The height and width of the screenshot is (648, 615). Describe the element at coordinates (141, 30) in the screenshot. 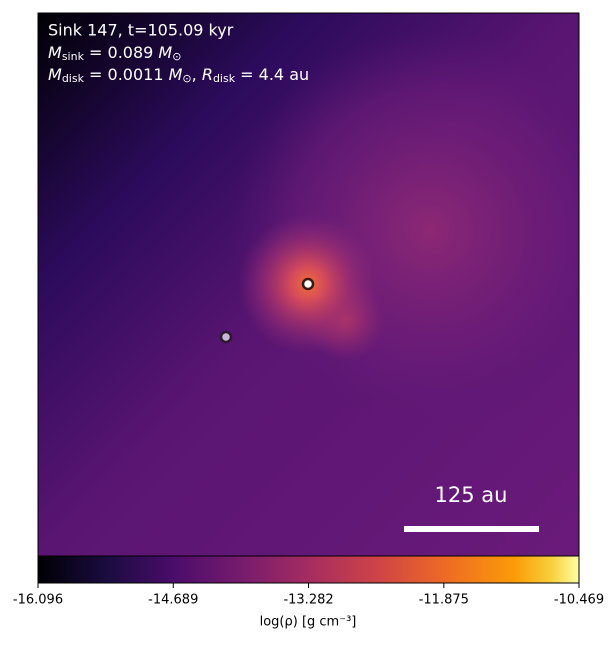

I see `title-line: Sink 147, t=105.09 kyr` at that location.